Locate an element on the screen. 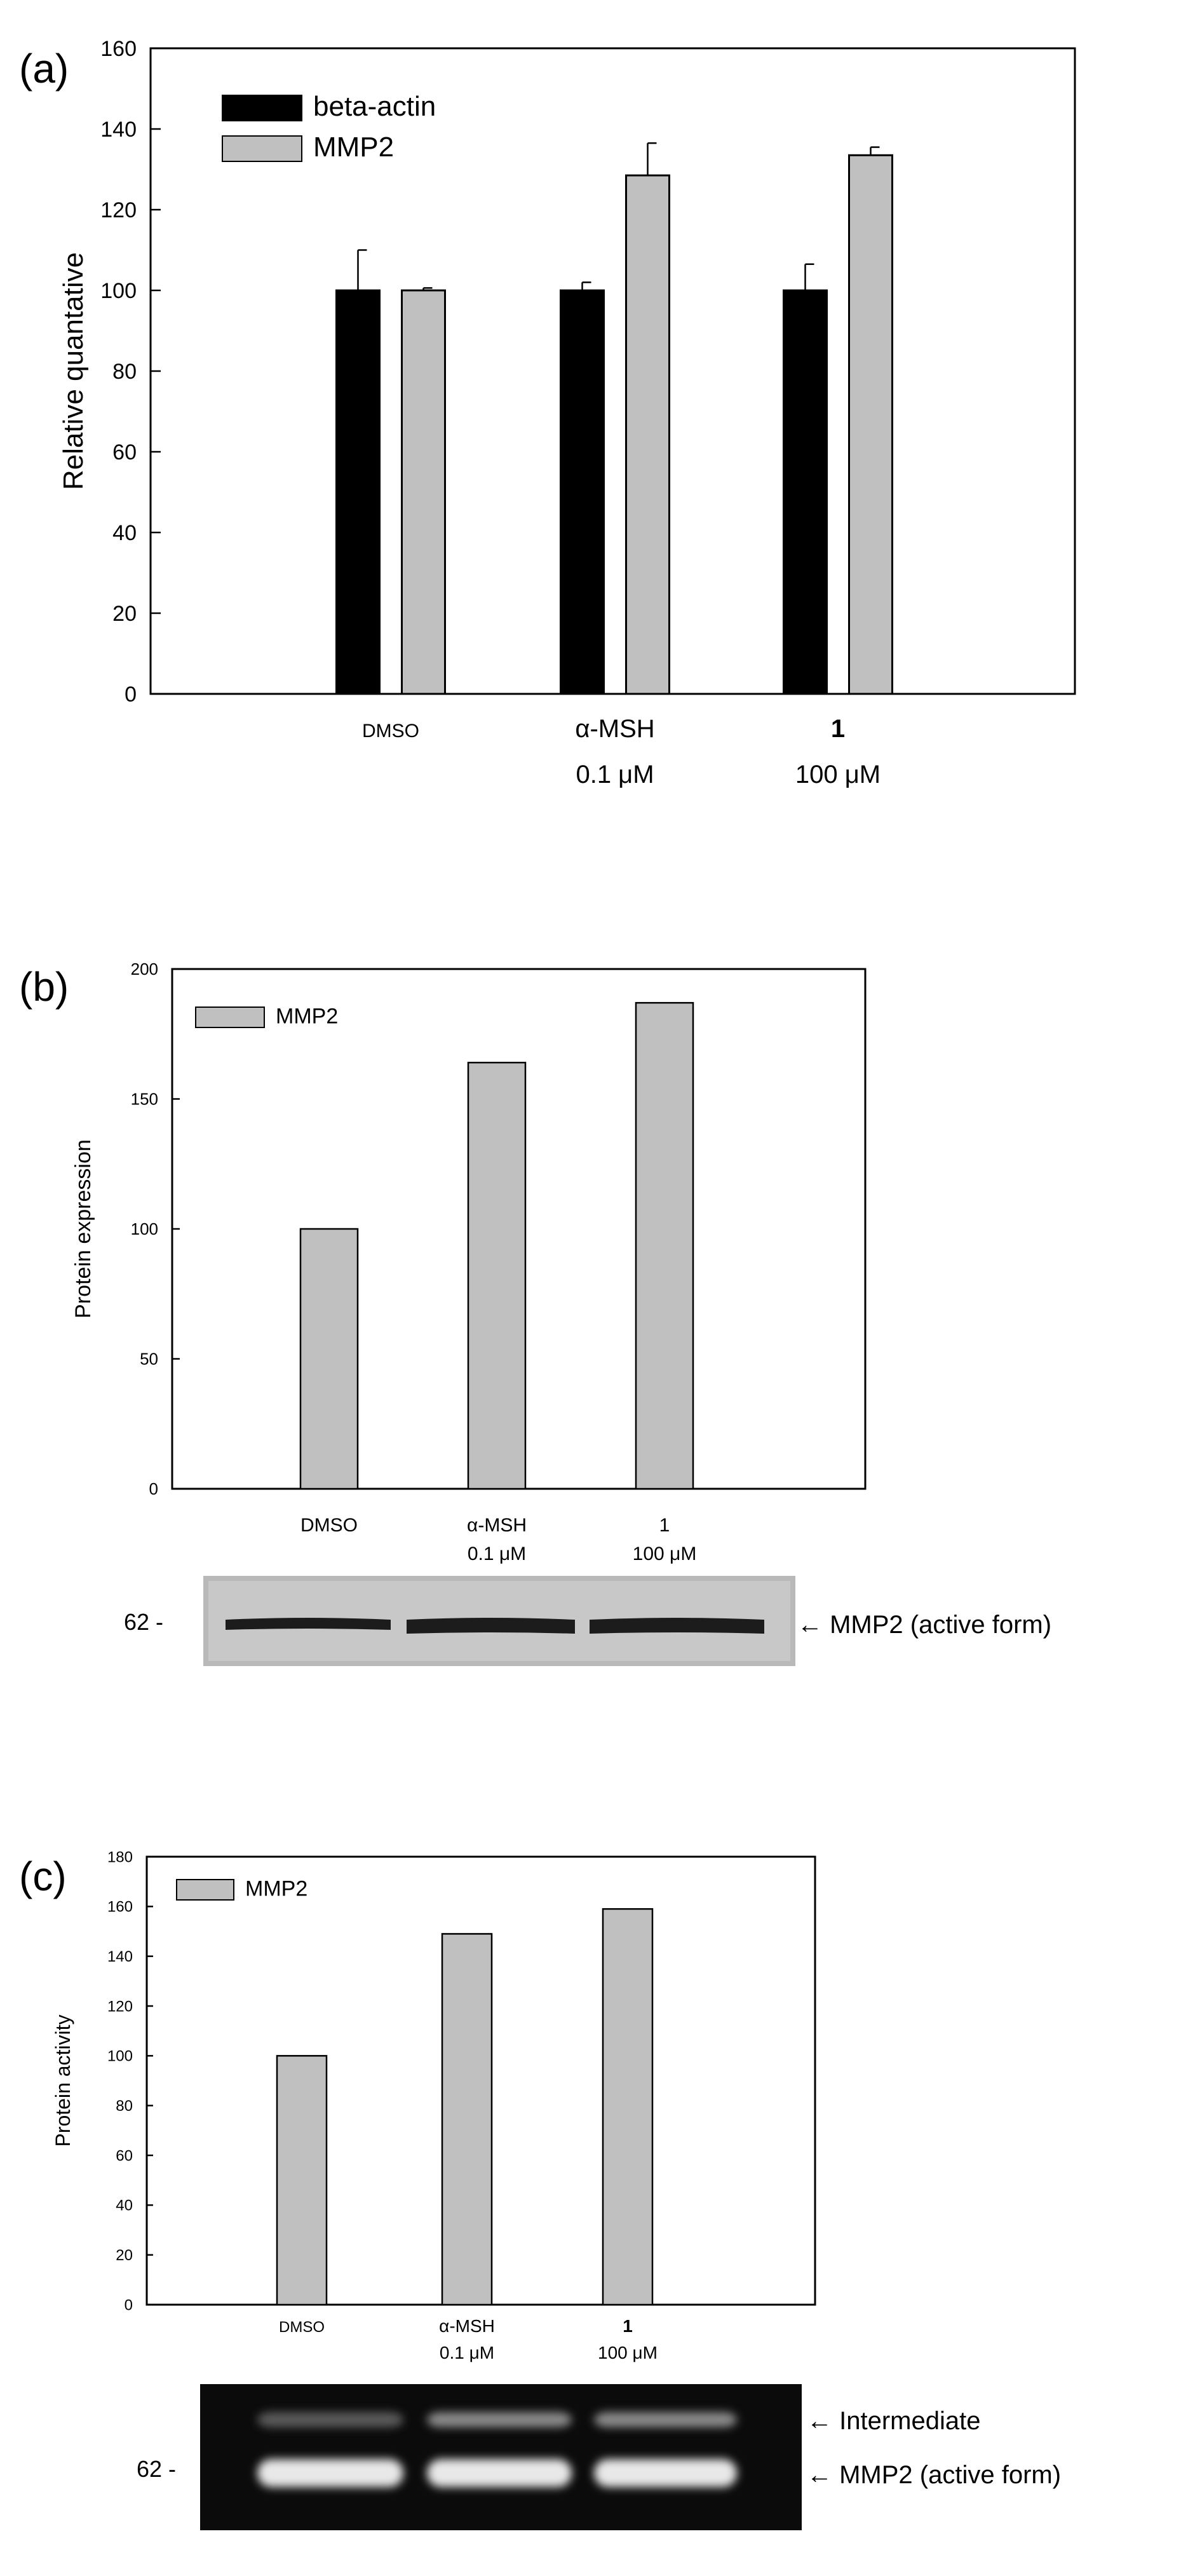 The width and height of the screenshot is (1181, 2576). legend-entry: beta-actin is located at coordinates (374, 107).